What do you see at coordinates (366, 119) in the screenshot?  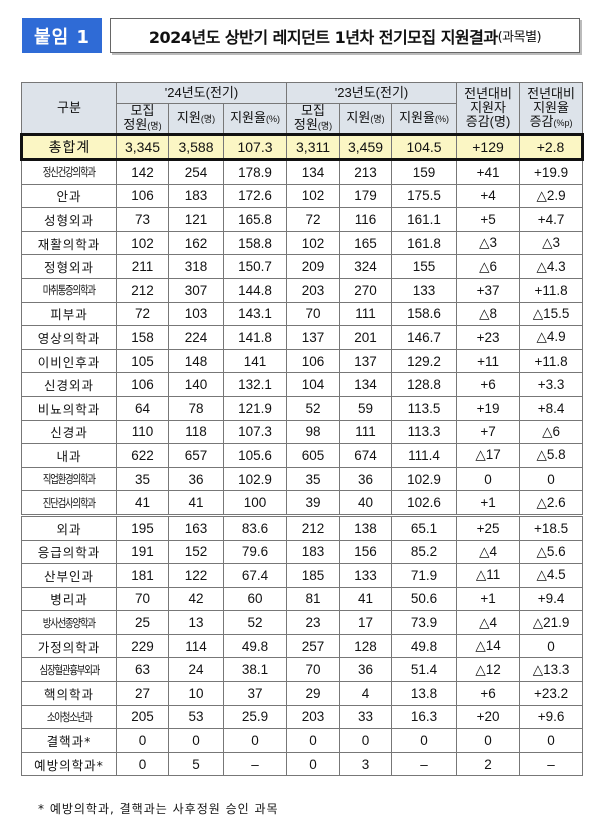 I see `header-applied-2023: 지원(명)` at bounding box center [366, 119].